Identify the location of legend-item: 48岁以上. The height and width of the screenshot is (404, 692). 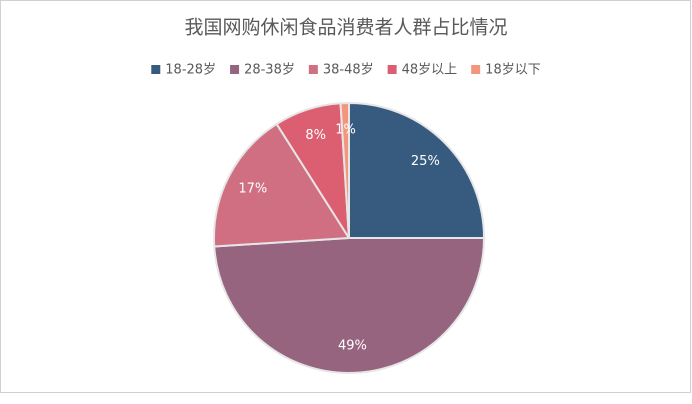
(422, 70).